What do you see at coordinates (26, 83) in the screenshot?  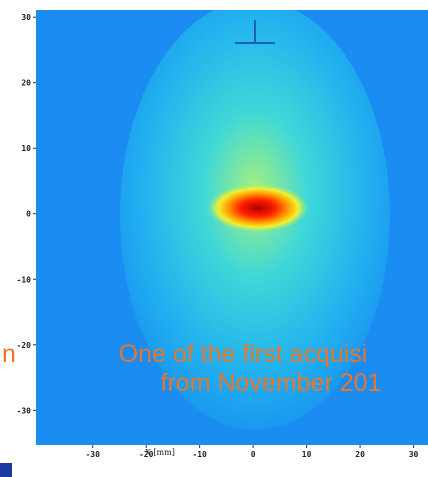 I see `y-tick-label: 20` at bounding box center [26, 83].